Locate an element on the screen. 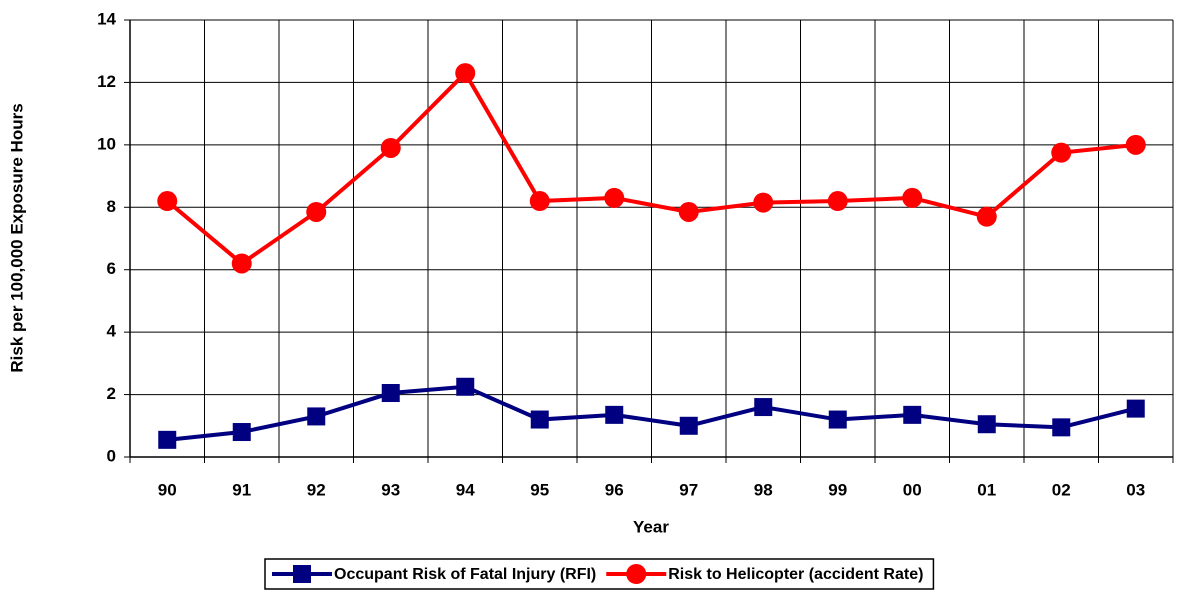 The height and width of the screenshot is (605, 1190). x-tick-label: 00 is located at coordinates (912, 489).